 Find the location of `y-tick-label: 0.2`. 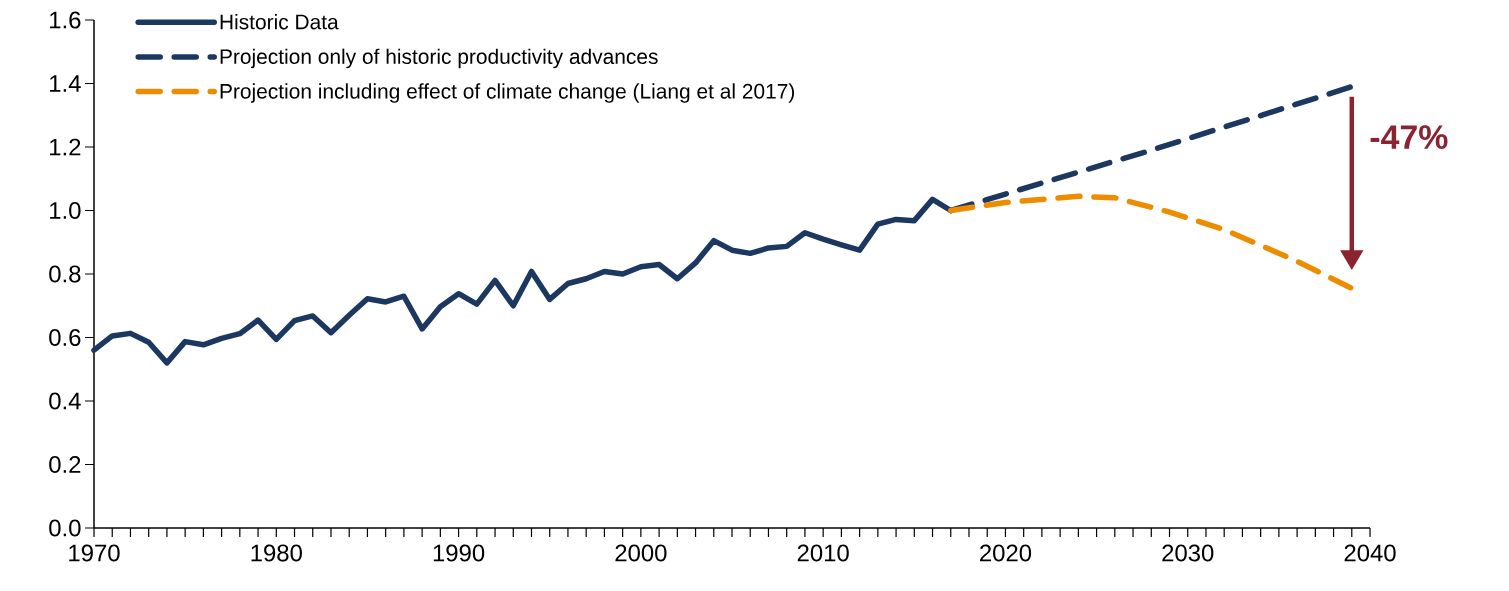

y-tick-label: 0.2 is located at coordinates (65, 464).